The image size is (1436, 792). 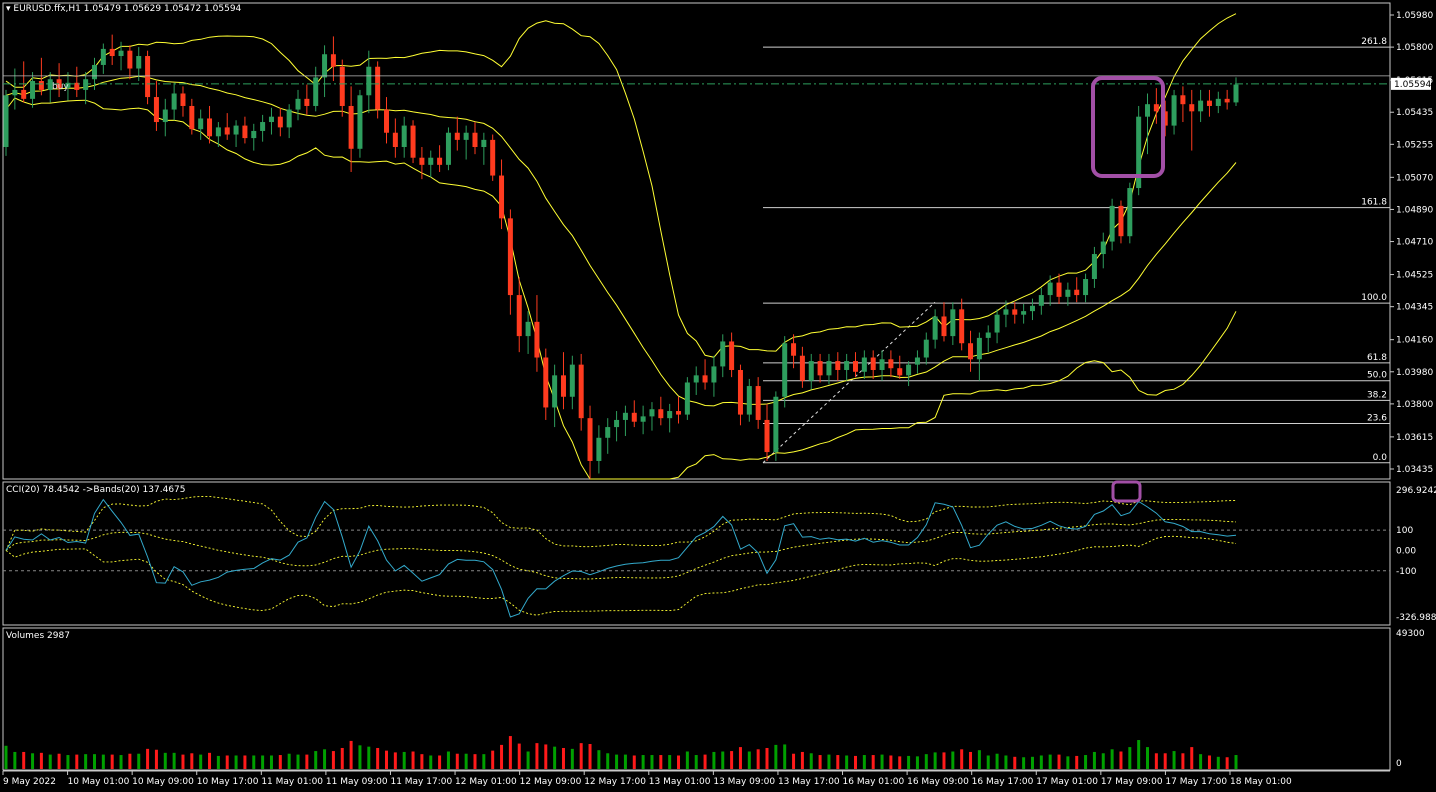 I want to click on time-tick-label: 17 May 17:00, so click(x=1196, y=782).